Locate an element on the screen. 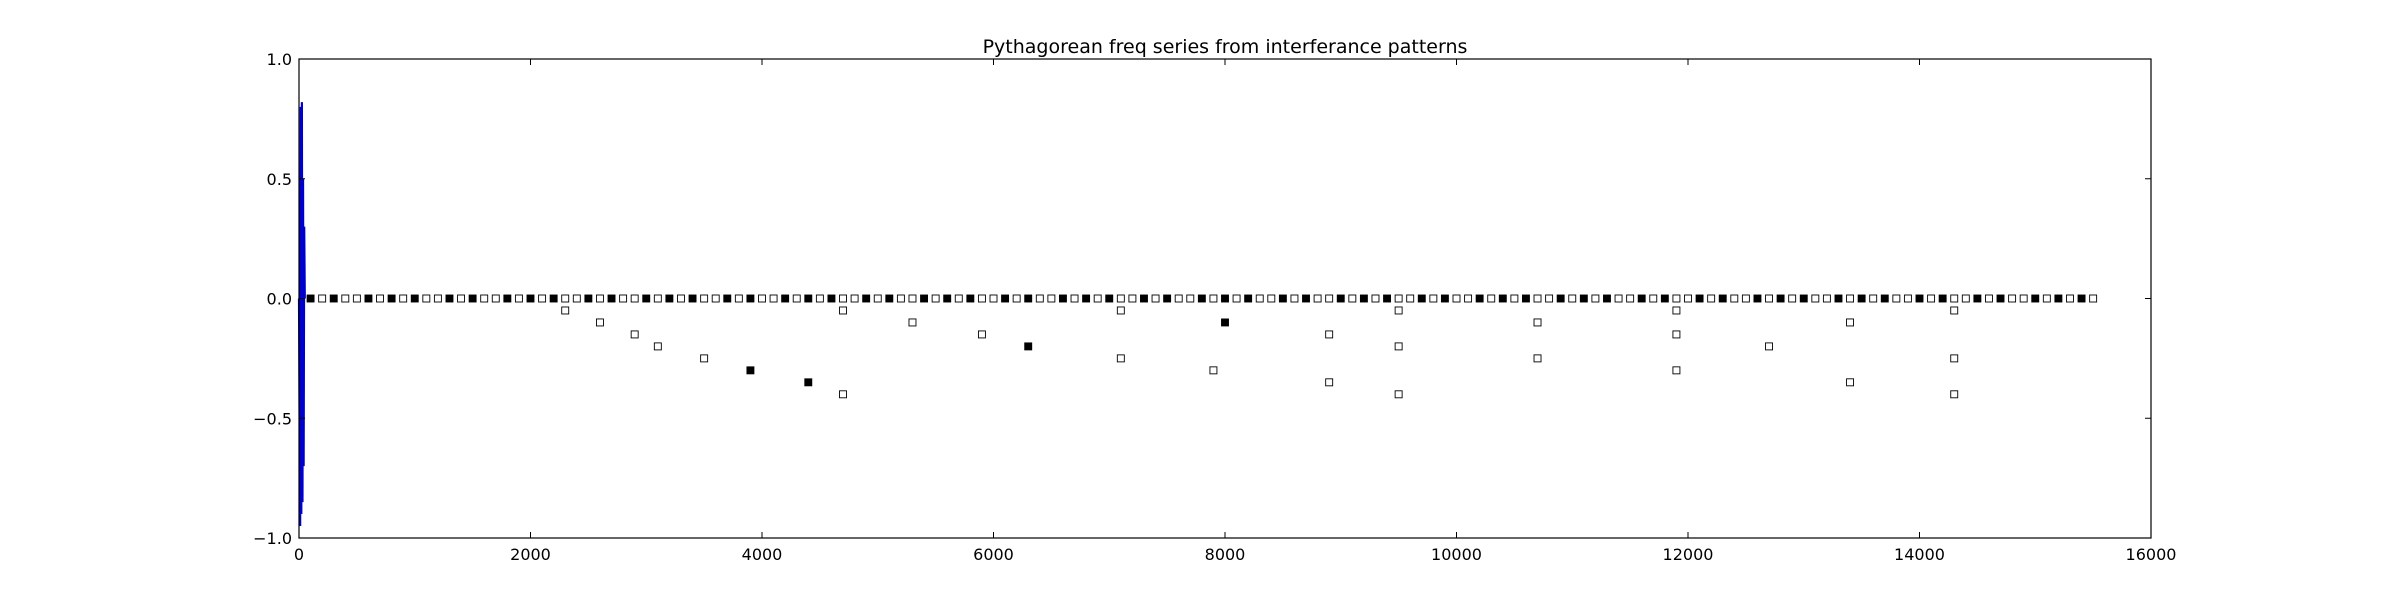 The width and height of the screenshot is (2390, 601). y-tick-label: −1.0 is located at coordinates (272, 538).